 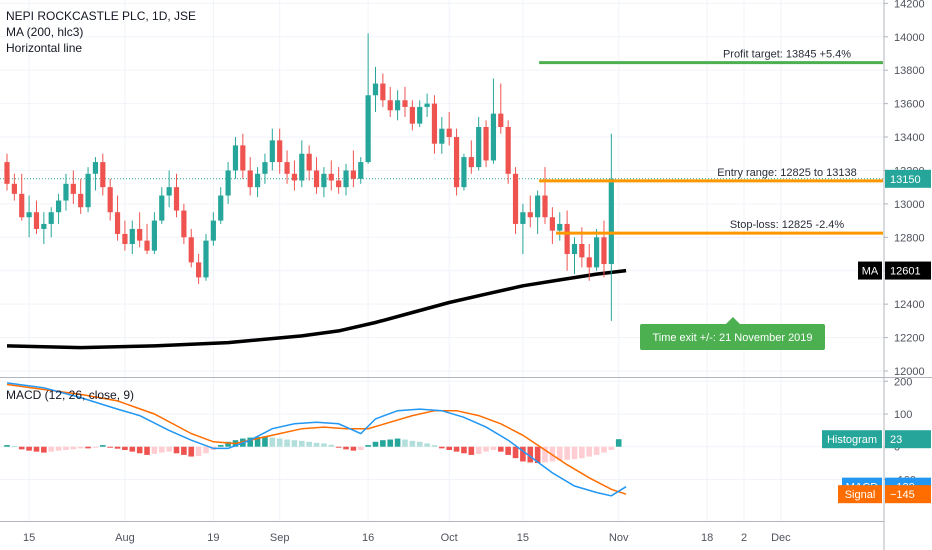 What do you see at coordinates (781, 538) in the screenshot?
I see `time-tick-label: Dec` at bounding box center [781, 538].